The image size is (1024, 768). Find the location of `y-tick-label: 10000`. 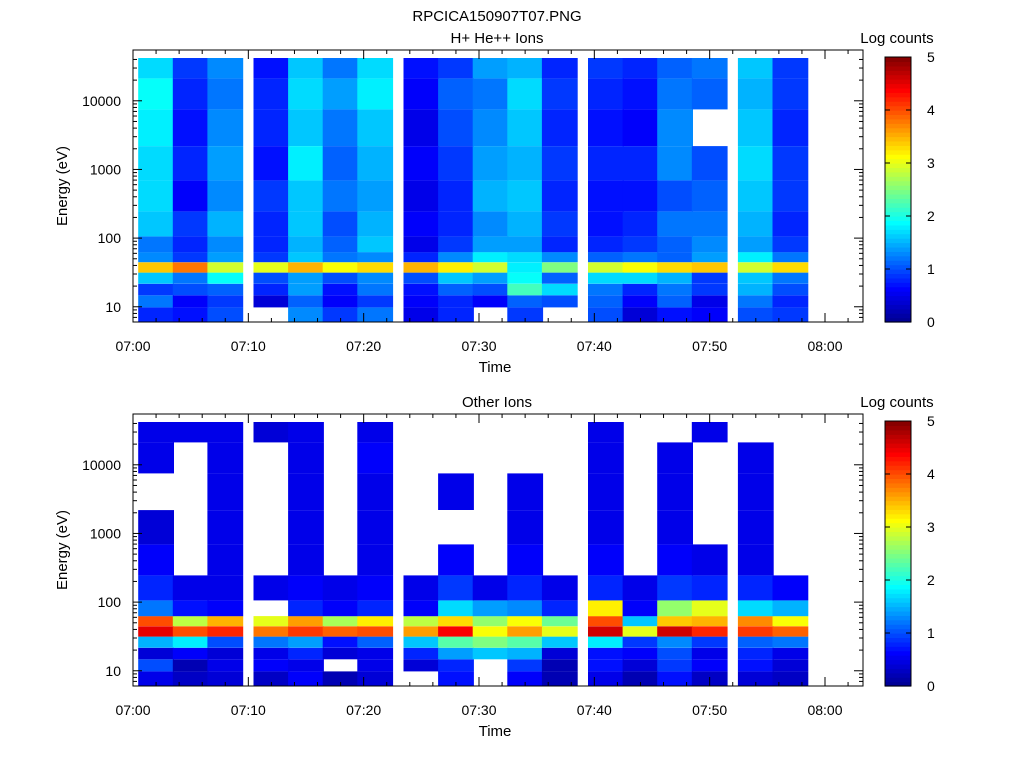

y-tick-label: 10000 is located at coordinates (101, 465).